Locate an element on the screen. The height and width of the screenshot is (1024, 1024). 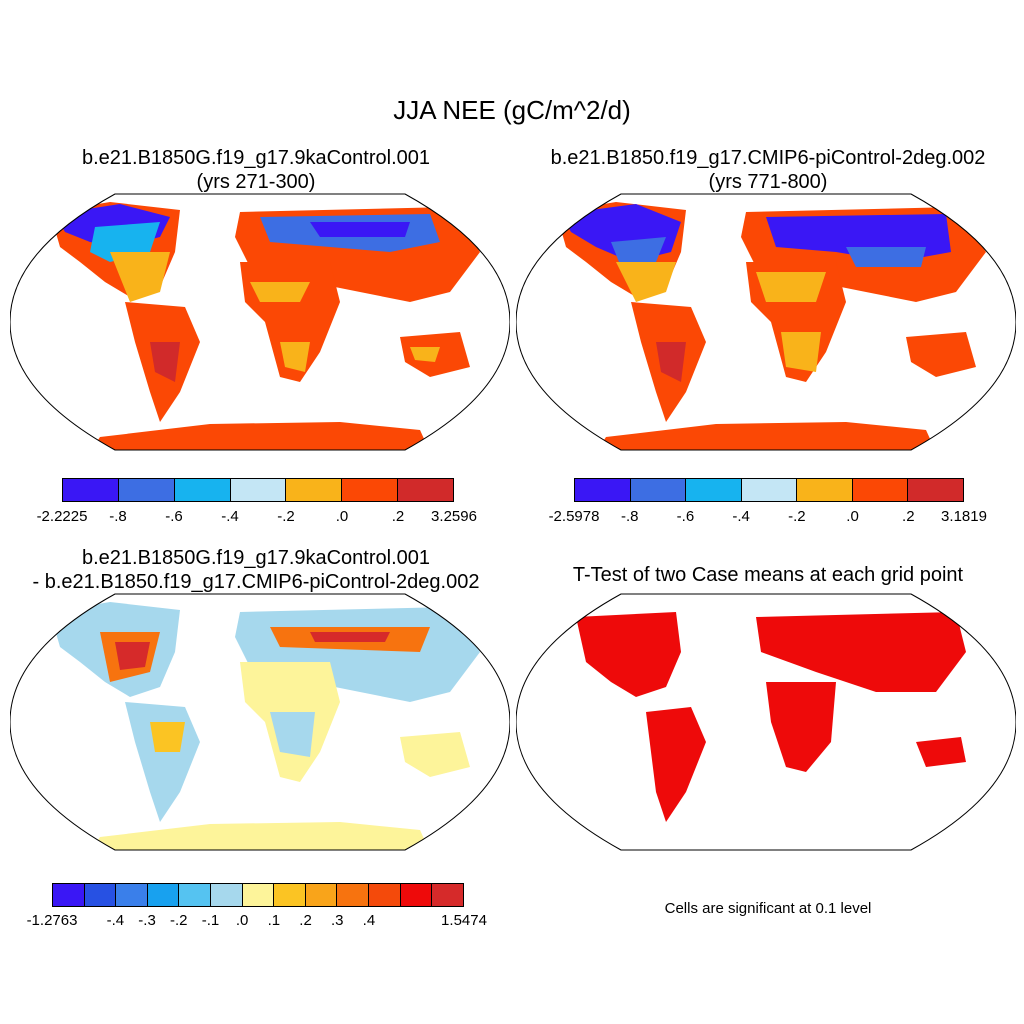
map-border-ttest is located at coordinates (766, 722).